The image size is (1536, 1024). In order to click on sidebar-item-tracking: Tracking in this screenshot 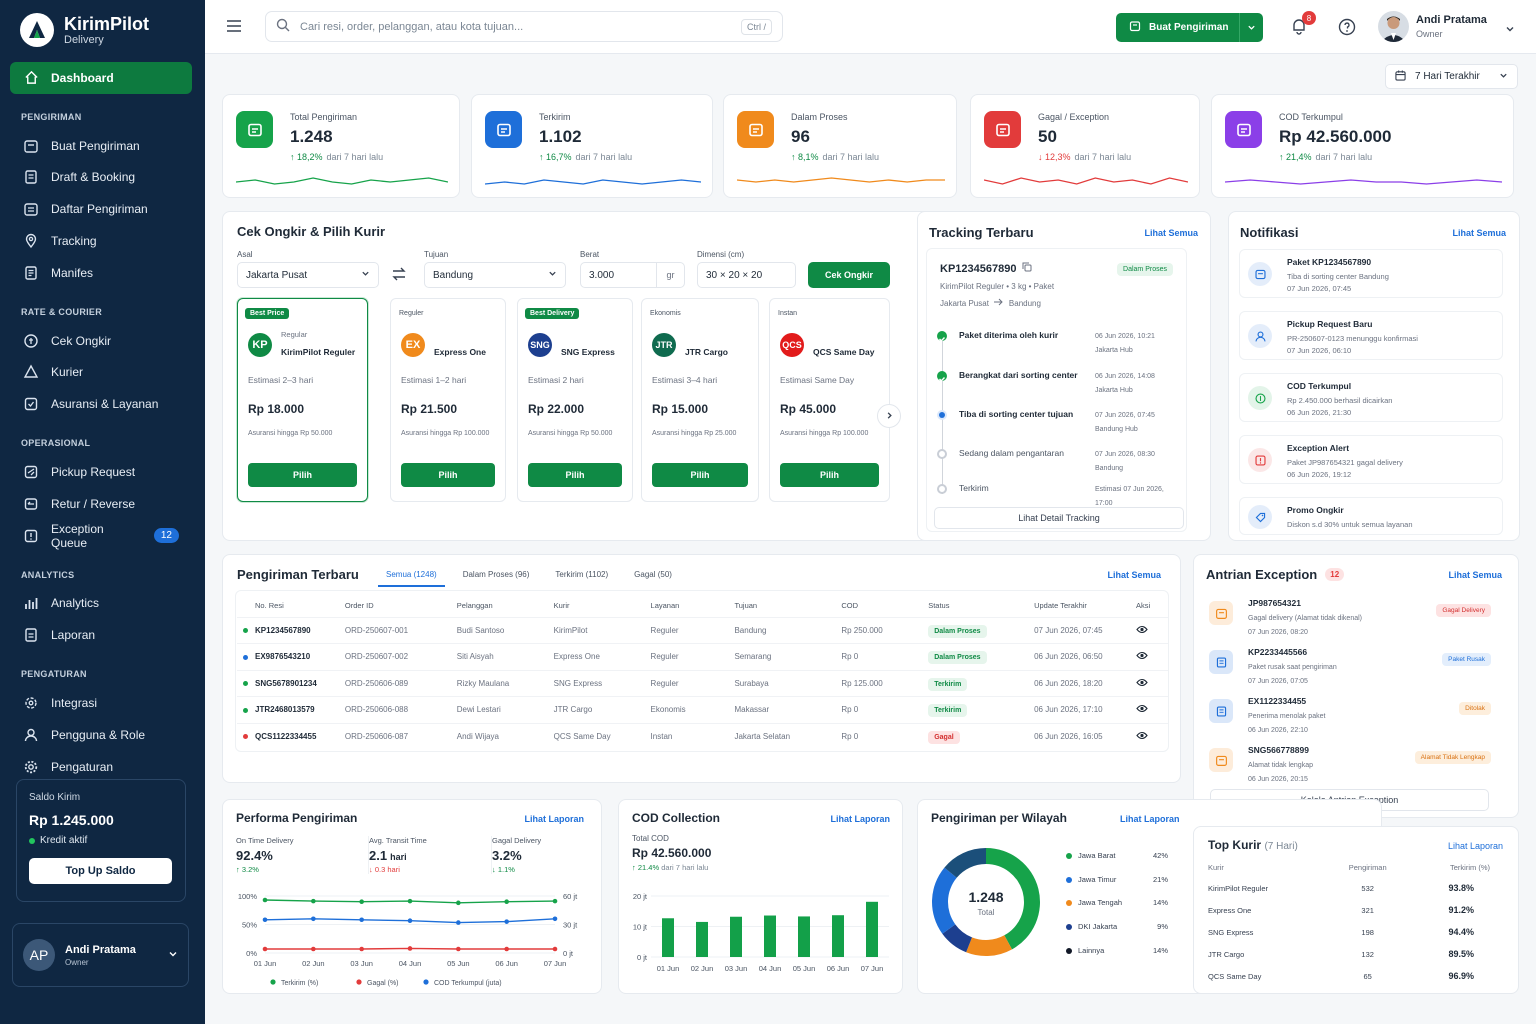, I will do `click(101, 241)`.